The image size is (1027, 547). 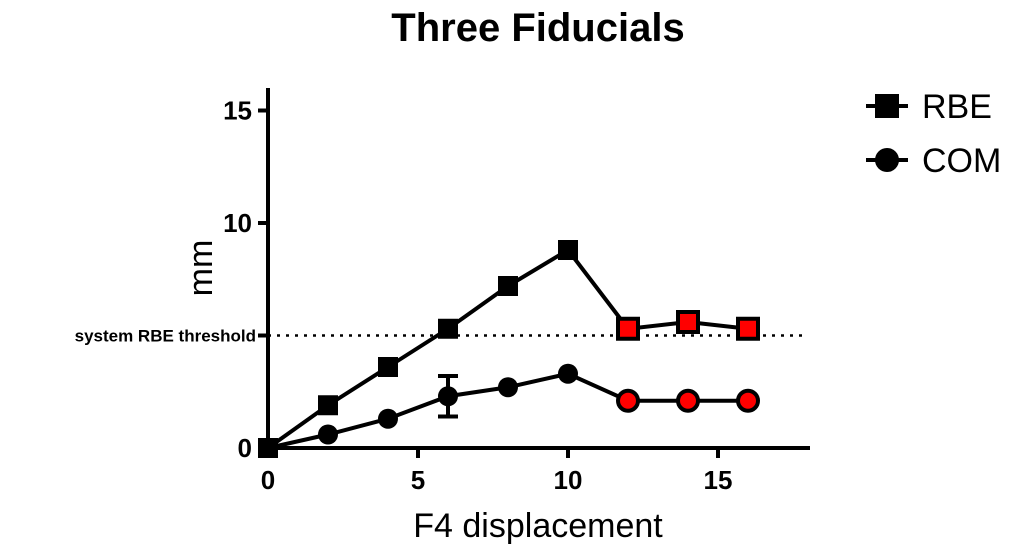 I want to click on chart-title: Three Fiducials, so click(x=537, y=28).